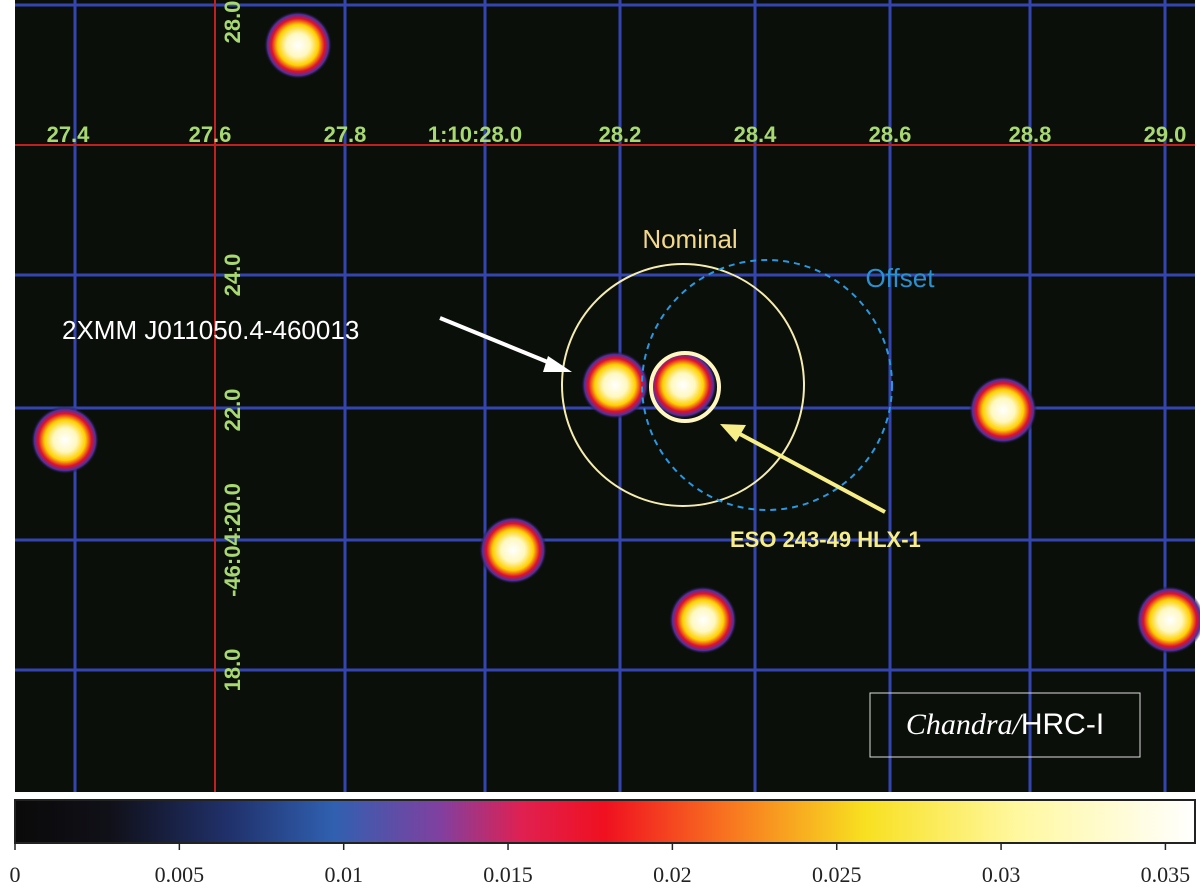  I want to click on arrows, so click(662, 415).